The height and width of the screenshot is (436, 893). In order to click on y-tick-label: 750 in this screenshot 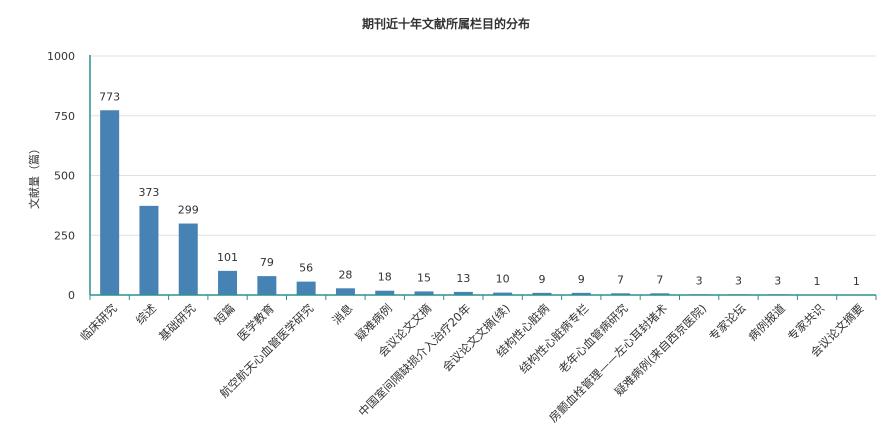, I will do `click(64, 116)`.